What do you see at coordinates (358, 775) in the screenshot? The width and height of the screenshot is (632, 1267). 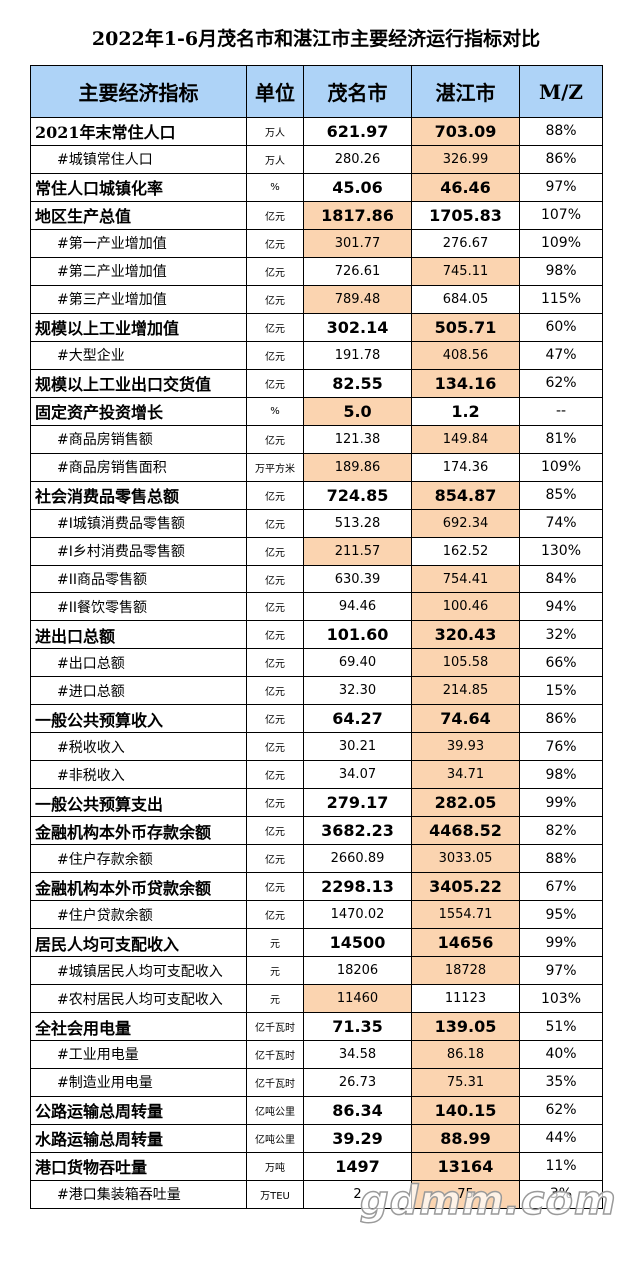 I see `value: 34.07` at bounding box center [358, 775].